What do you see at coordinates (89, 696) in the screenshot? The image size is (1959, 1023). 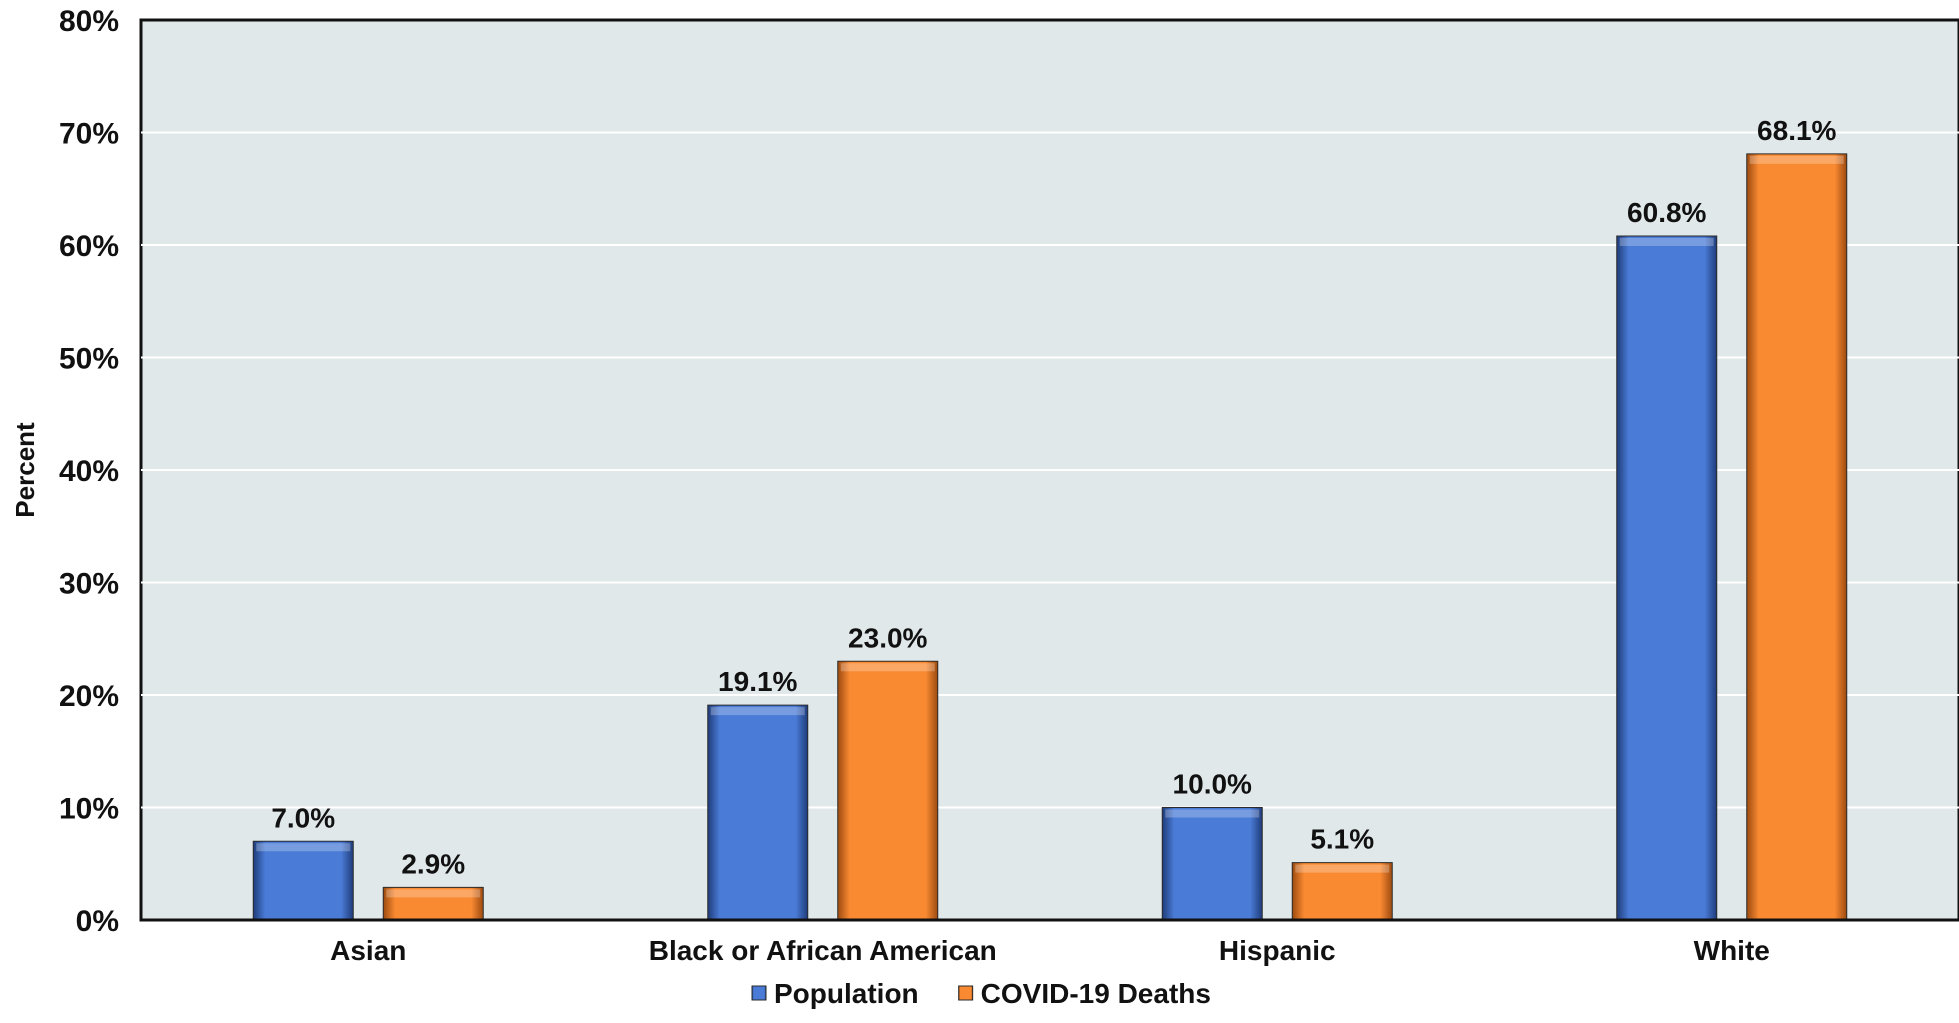 I see `y-tick-label: 20%` at bounding box center [89, 696].